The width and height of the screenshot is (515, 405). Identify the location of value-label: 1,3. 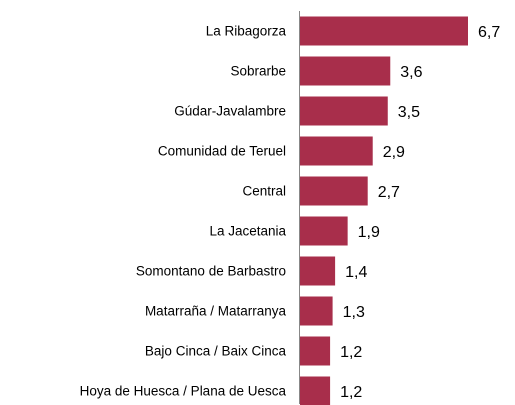
(354, 312).